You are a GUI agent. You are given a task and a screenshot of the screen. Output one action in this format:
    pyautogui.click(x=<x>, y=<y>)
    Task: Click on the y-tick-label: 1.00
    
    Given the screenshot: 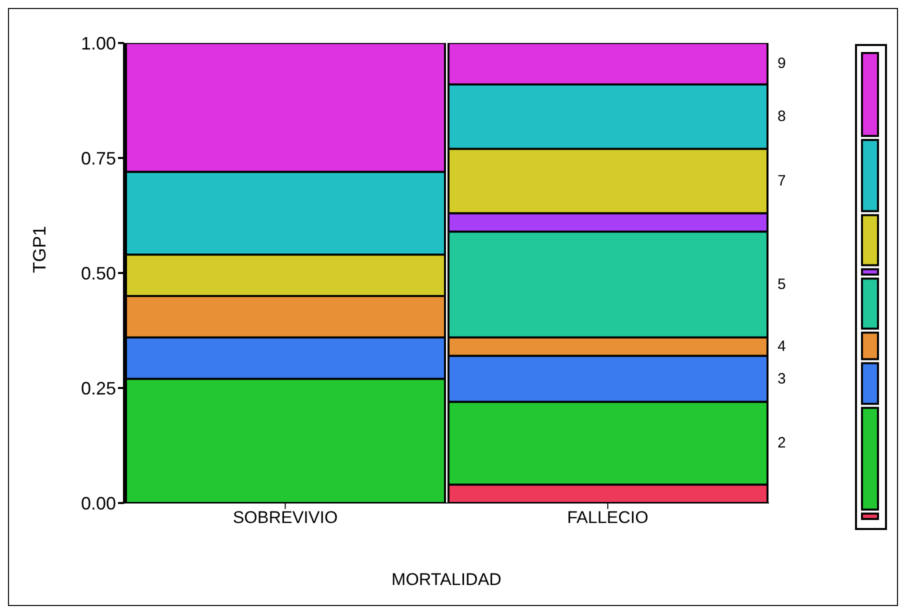 What is the action you would take?
    pyautogui.click(x=98, y=43)
    